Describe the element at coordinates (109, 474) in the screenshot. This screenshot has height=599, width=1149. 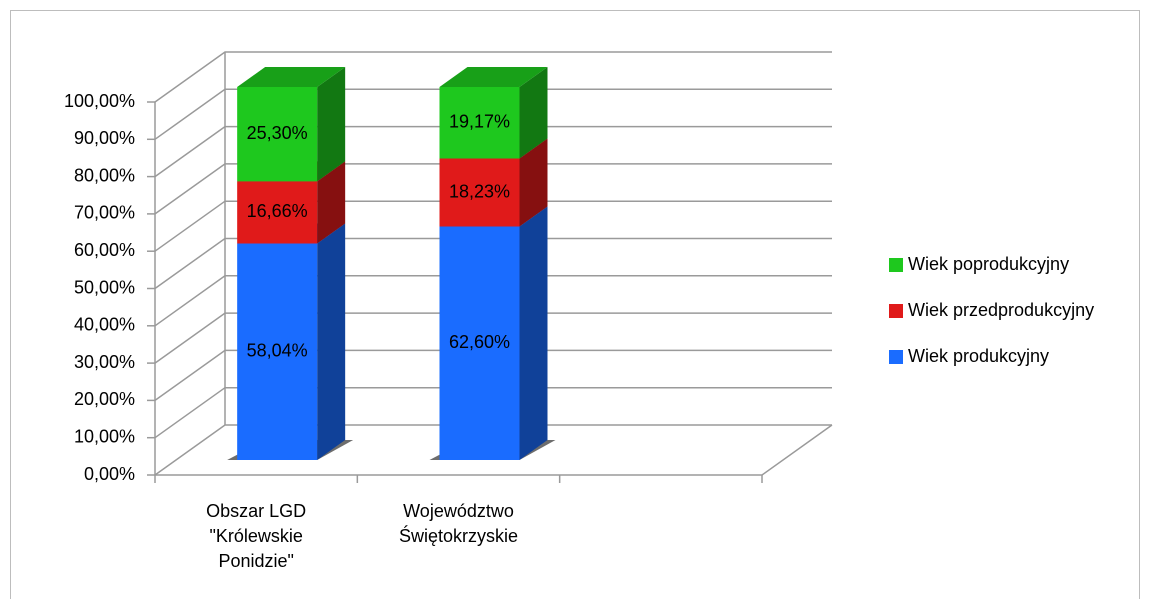
I see `y-tick-label: 0,00%` at that location.